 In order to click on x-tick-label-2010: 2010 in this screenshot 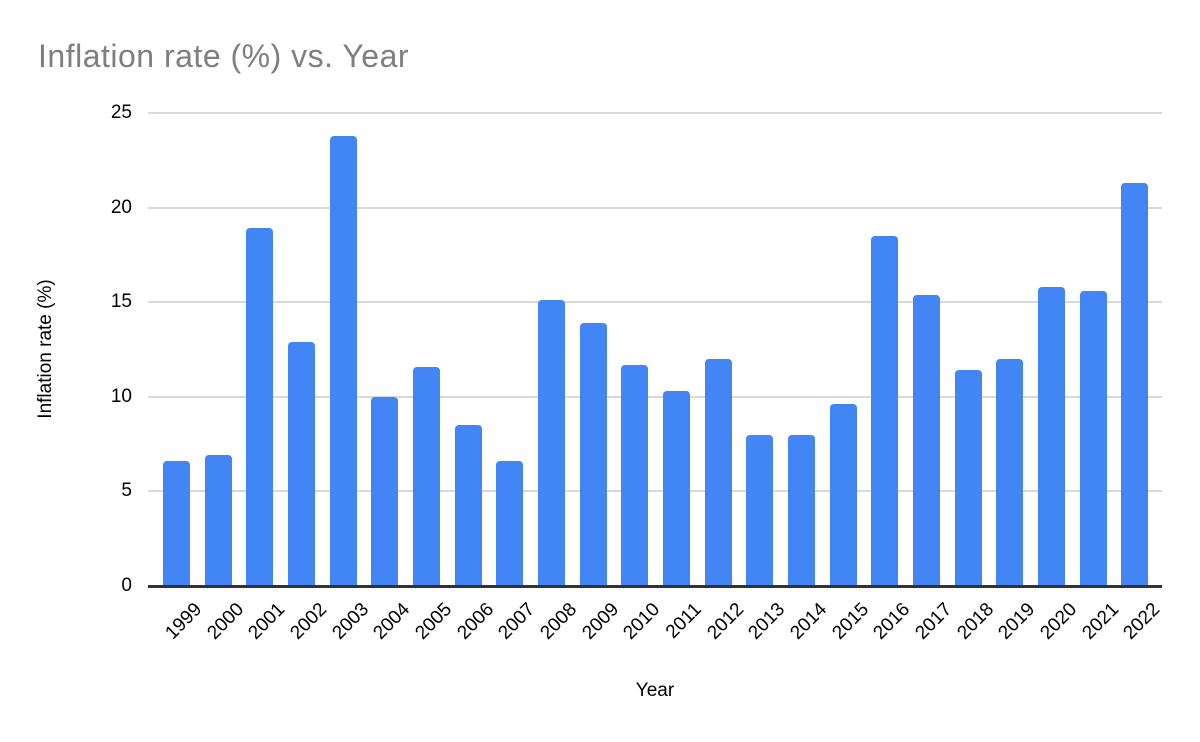, I will do `click(642, 621)`.